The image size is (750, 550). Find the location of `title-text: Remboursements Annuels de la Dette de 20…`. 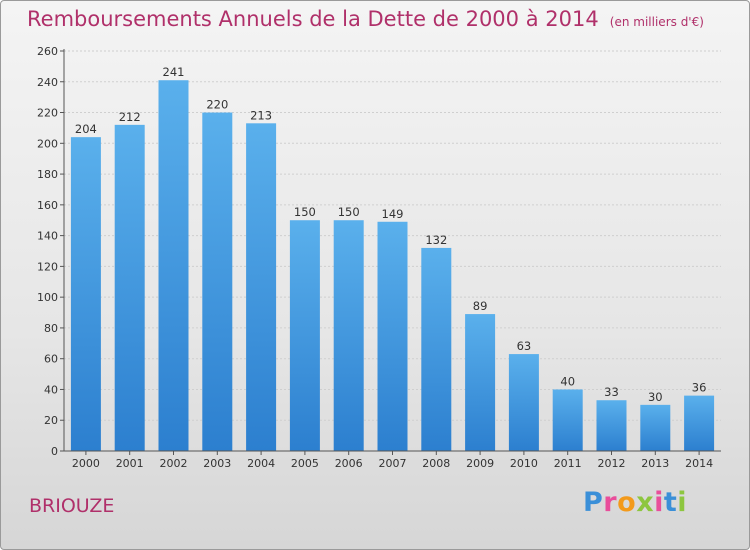

title-text: Remboursements Annuels de la Dette de 20… is located at coordinates (313, 19).